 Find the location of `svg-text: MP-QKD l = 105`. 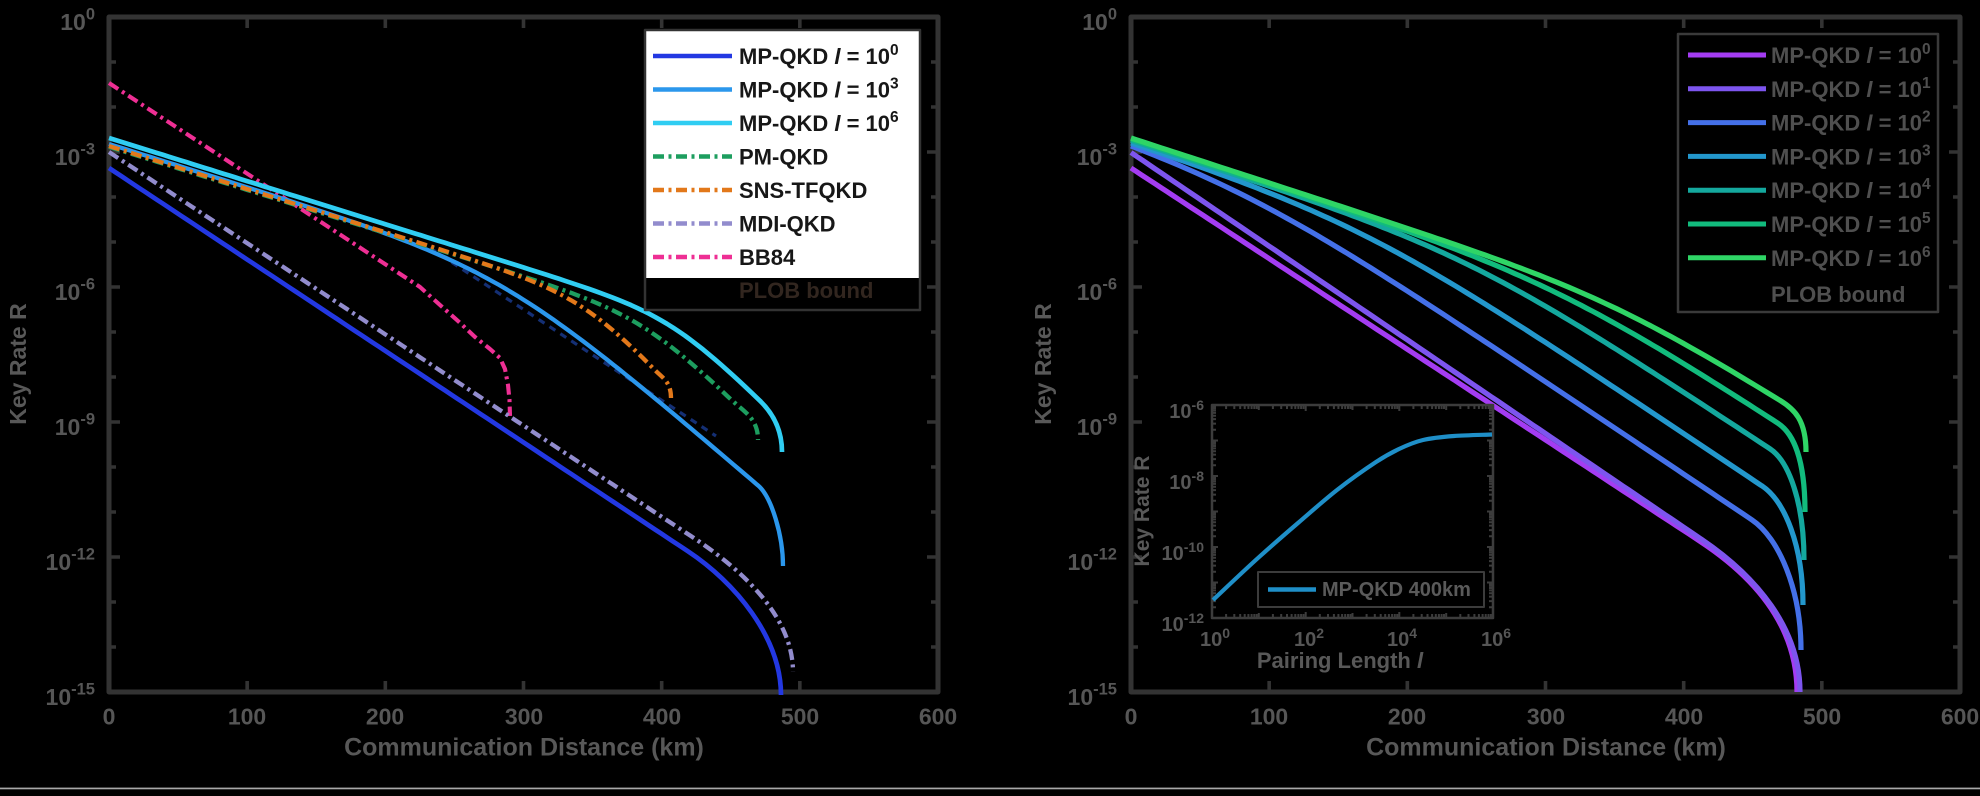

svg-text: MP-QKD l = 105 is located at coordinates (1851, 223).